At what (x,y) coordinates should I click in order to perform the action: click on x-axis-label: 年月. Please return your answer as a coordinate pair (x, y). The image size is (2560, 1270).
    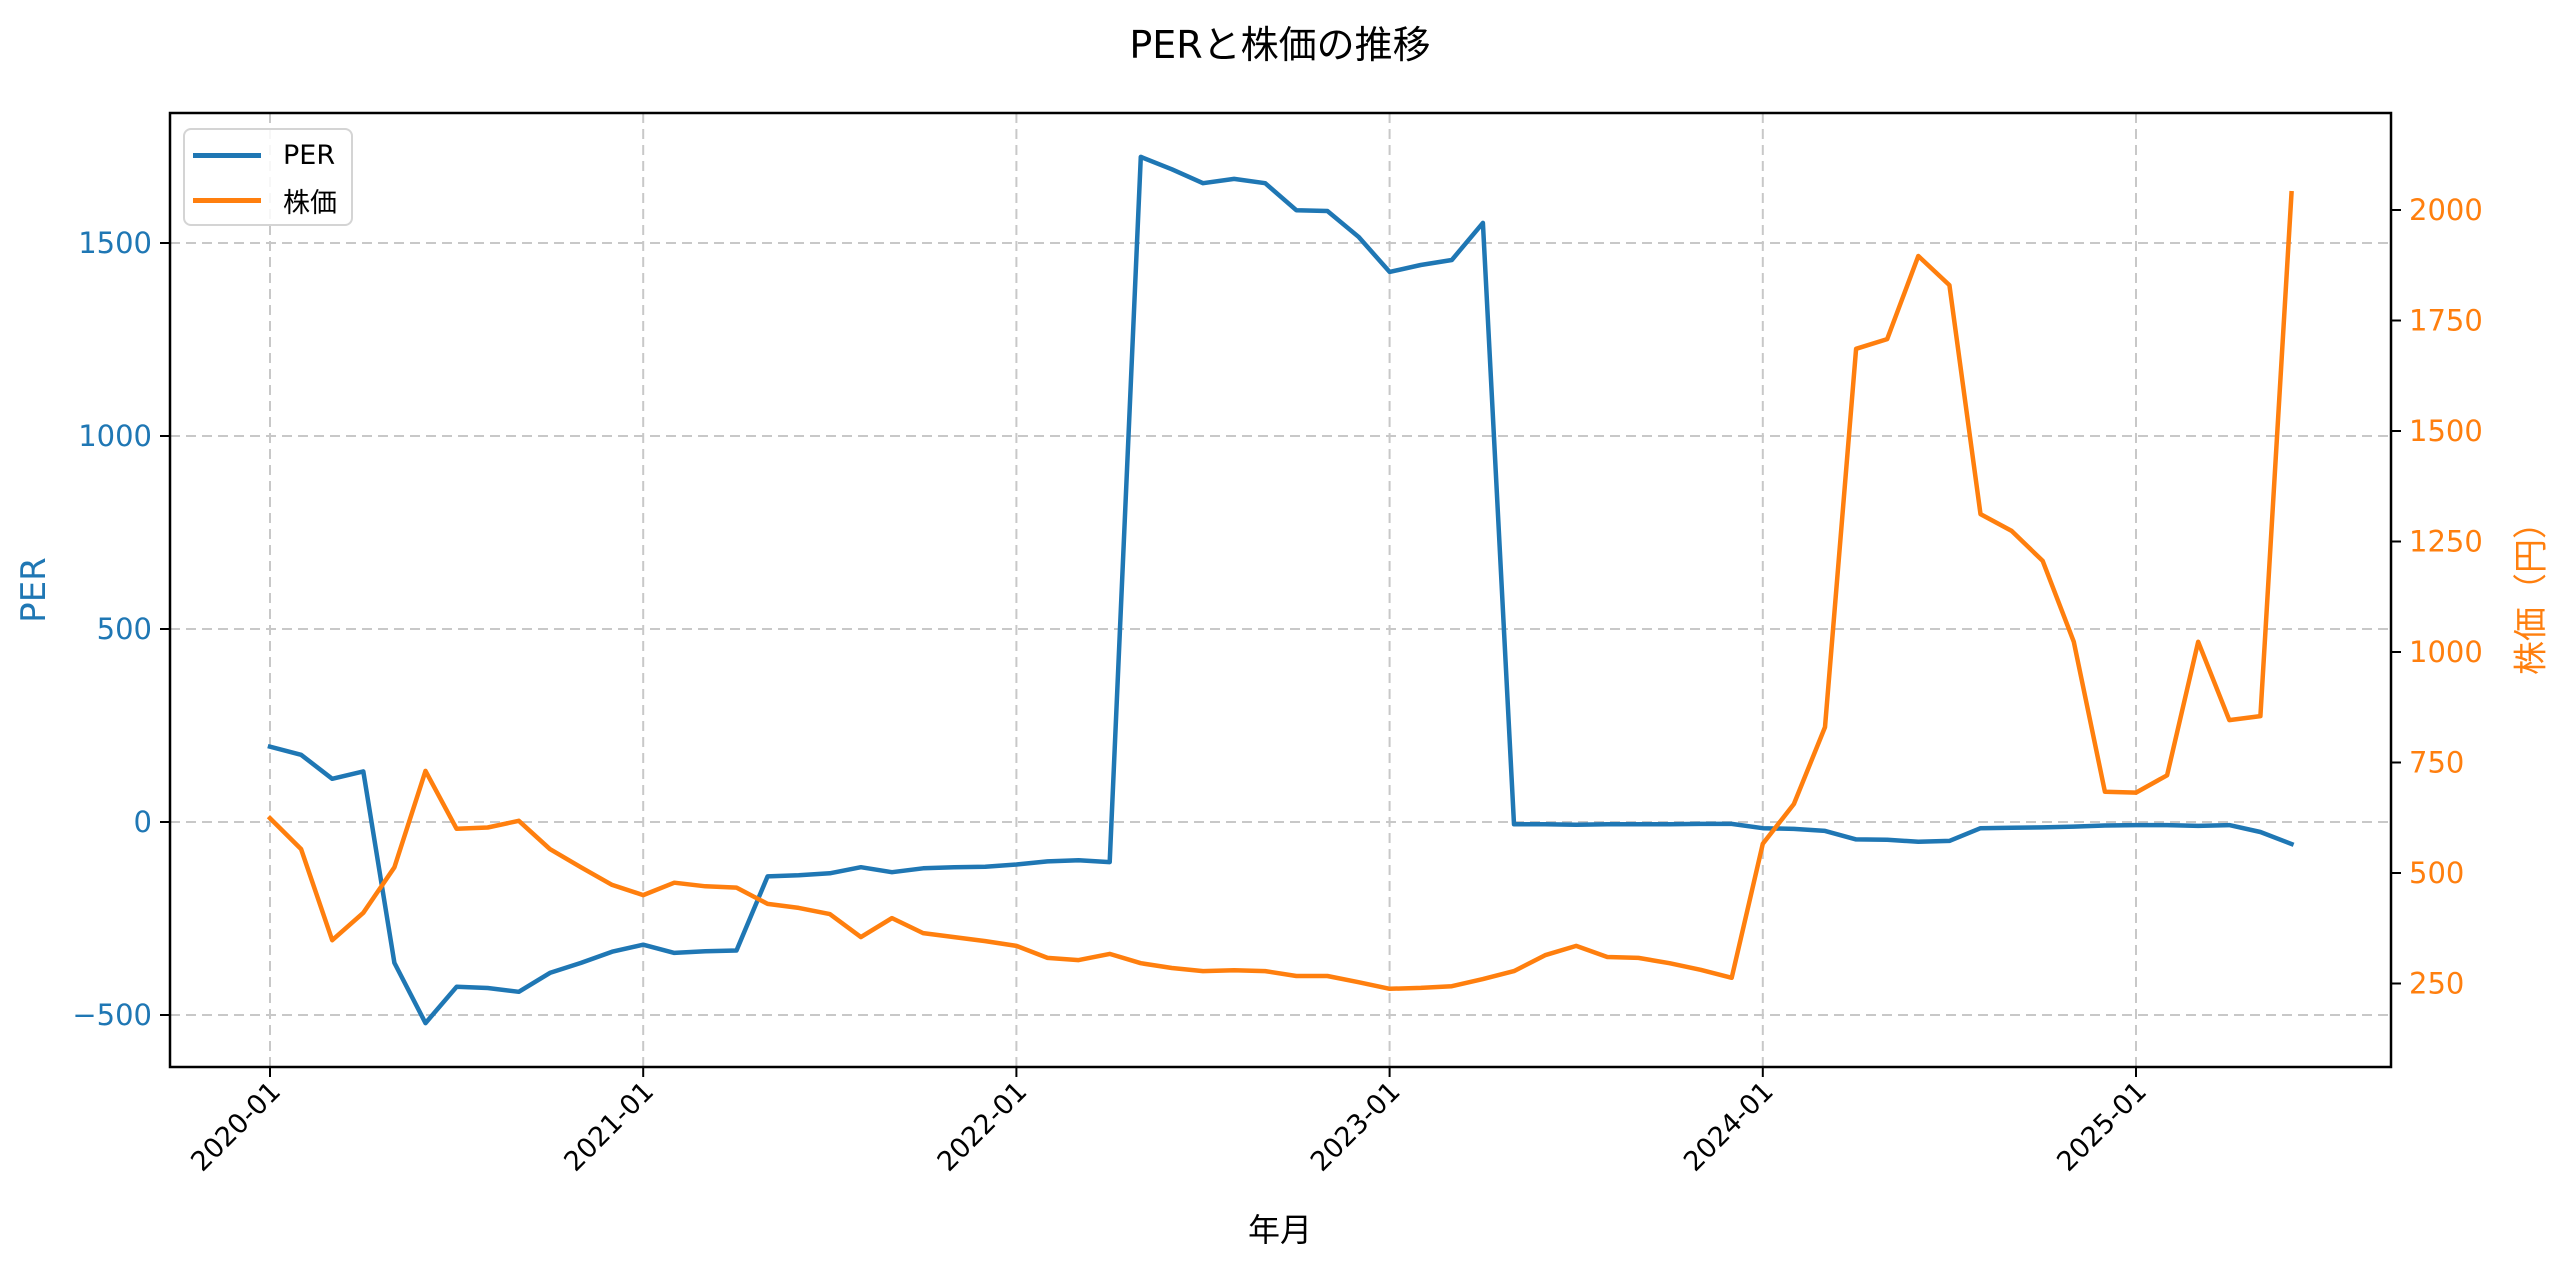
    Looking at the image, I should click on (1279, 1230).